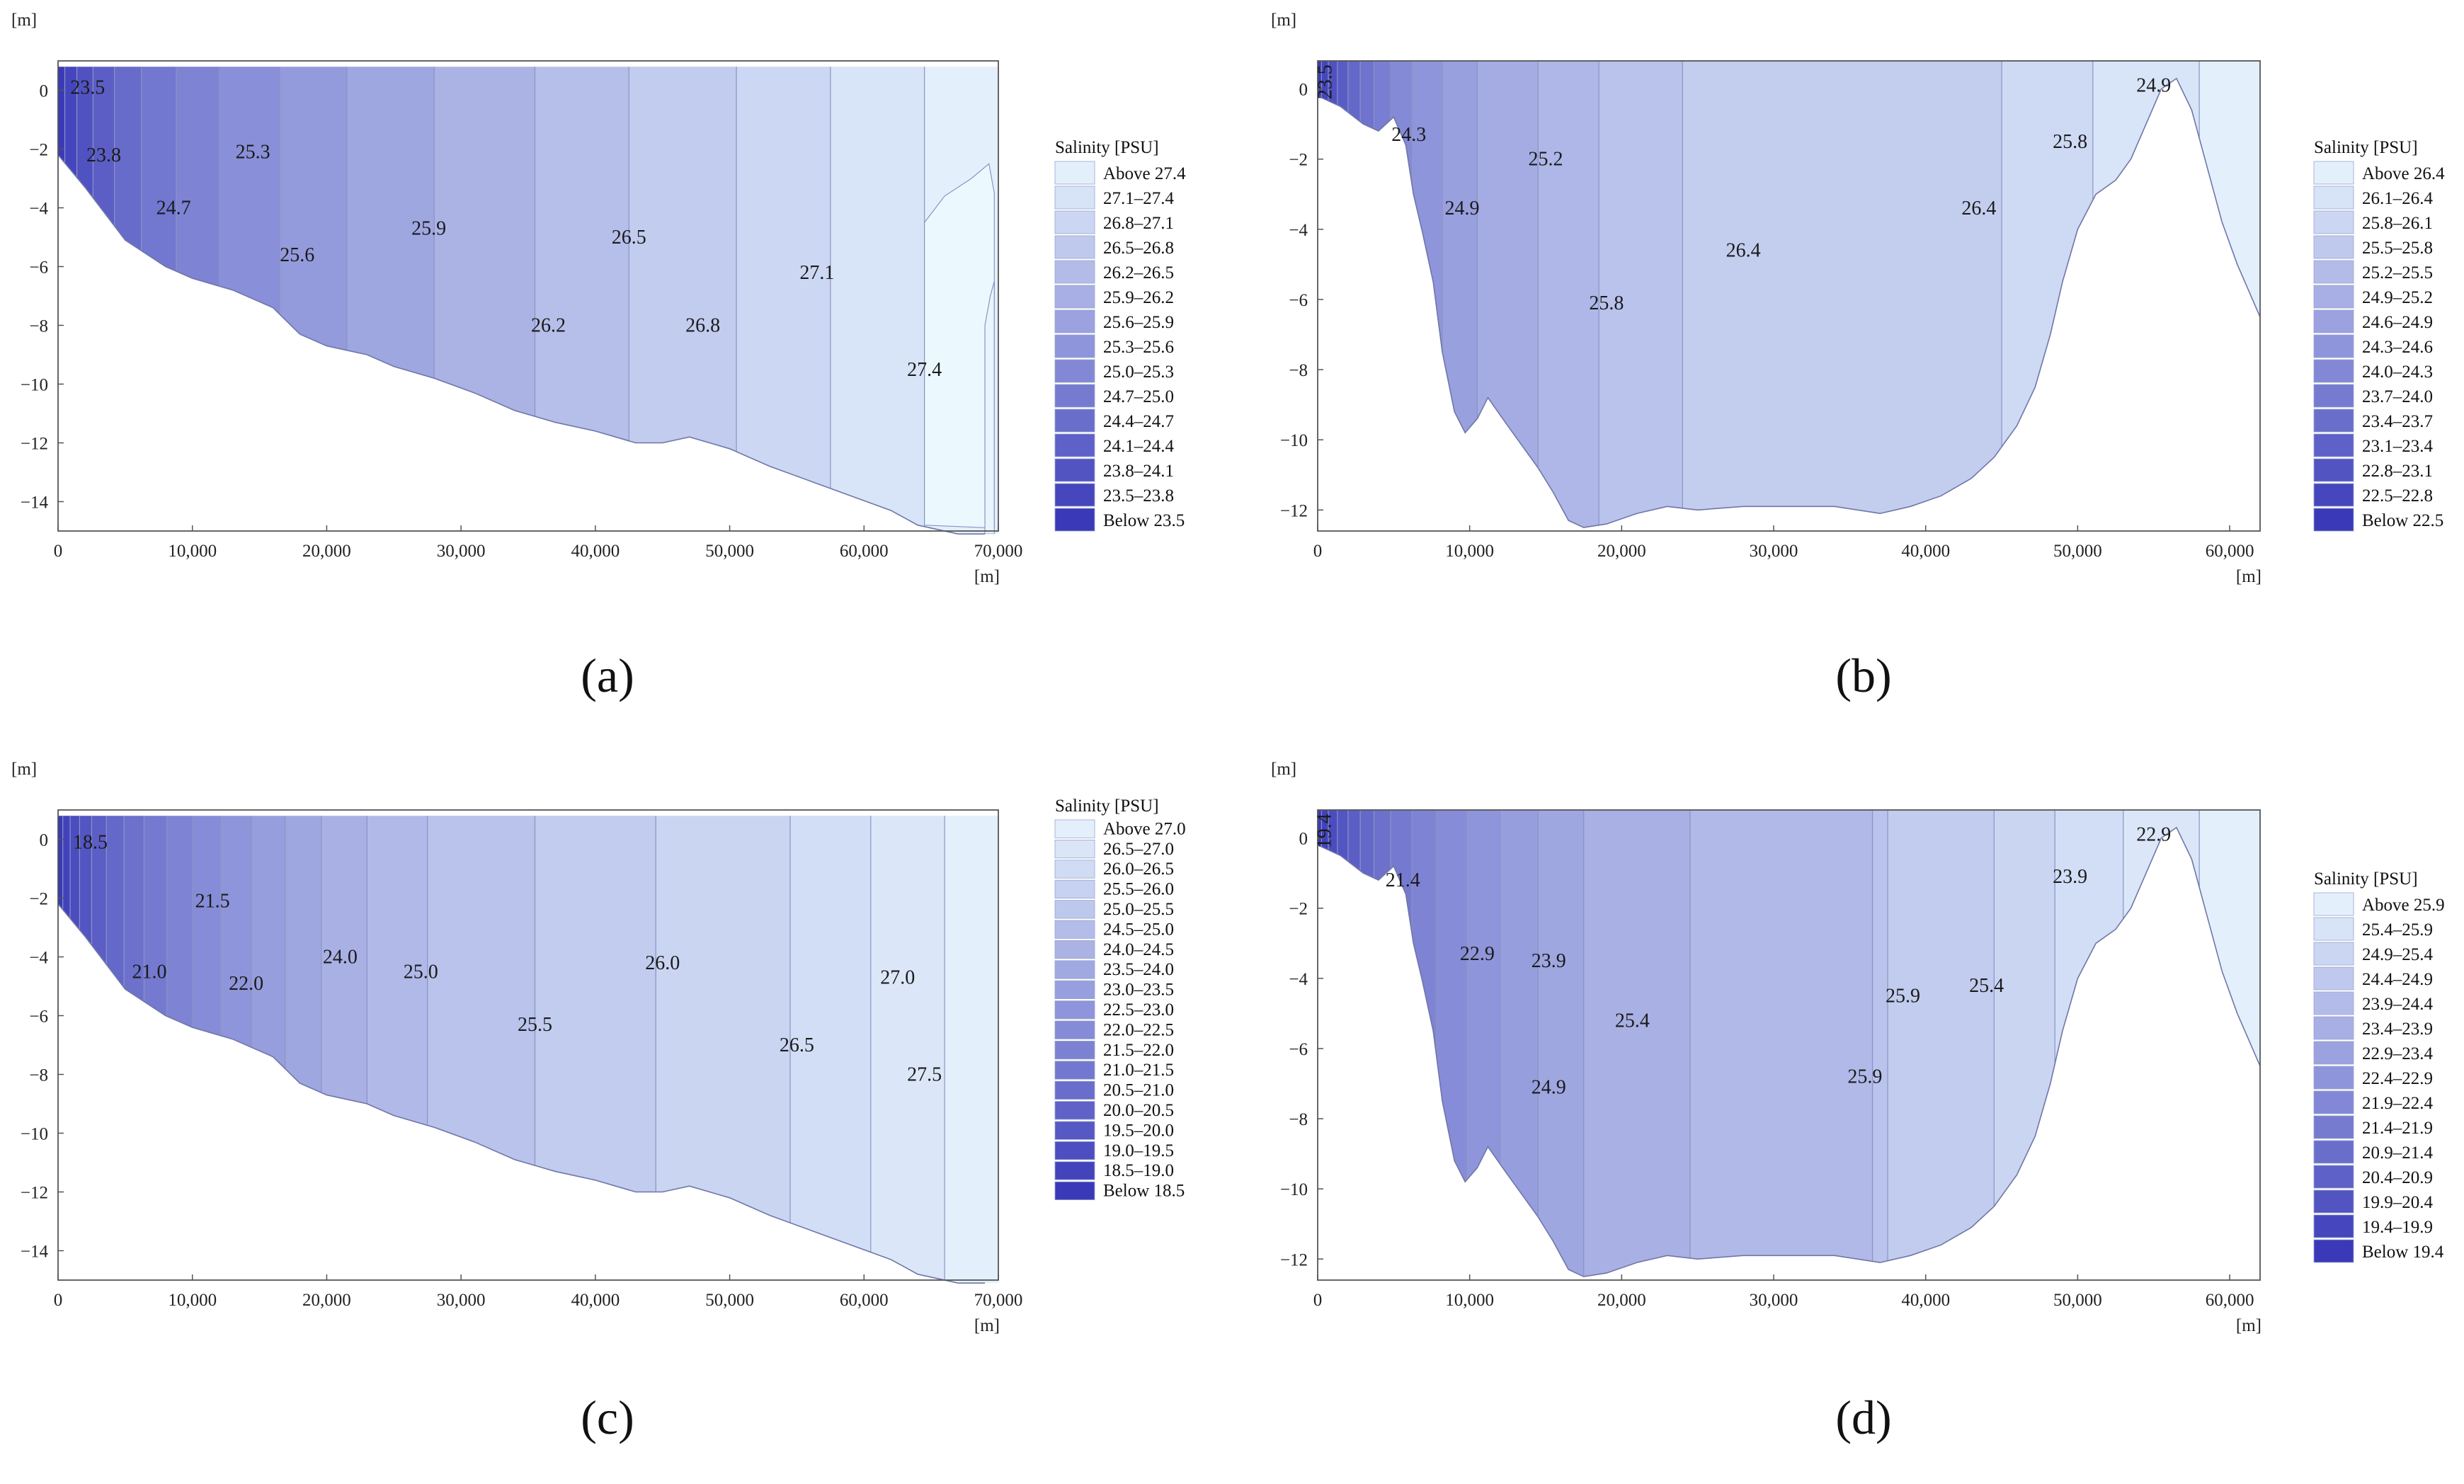 The image size is (2464, 1484). I want to click on legend-entry-label: 24.0–24.3, so click(2397, 372).